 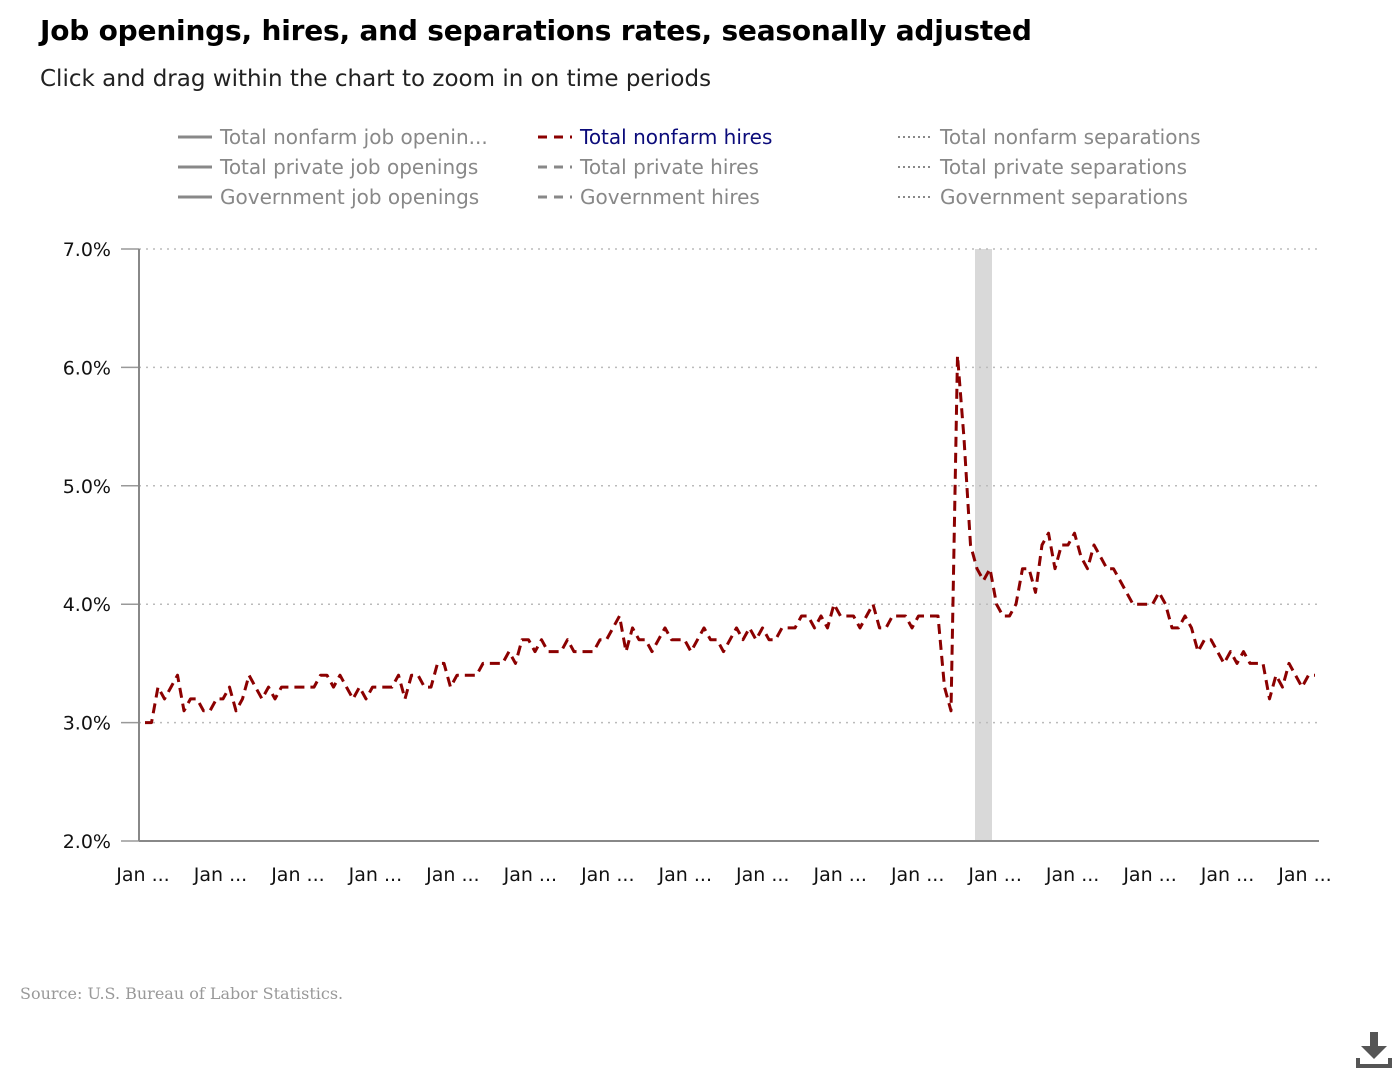 I want to click on y-tick-label: 7.0%, so click(x=87, y=250).